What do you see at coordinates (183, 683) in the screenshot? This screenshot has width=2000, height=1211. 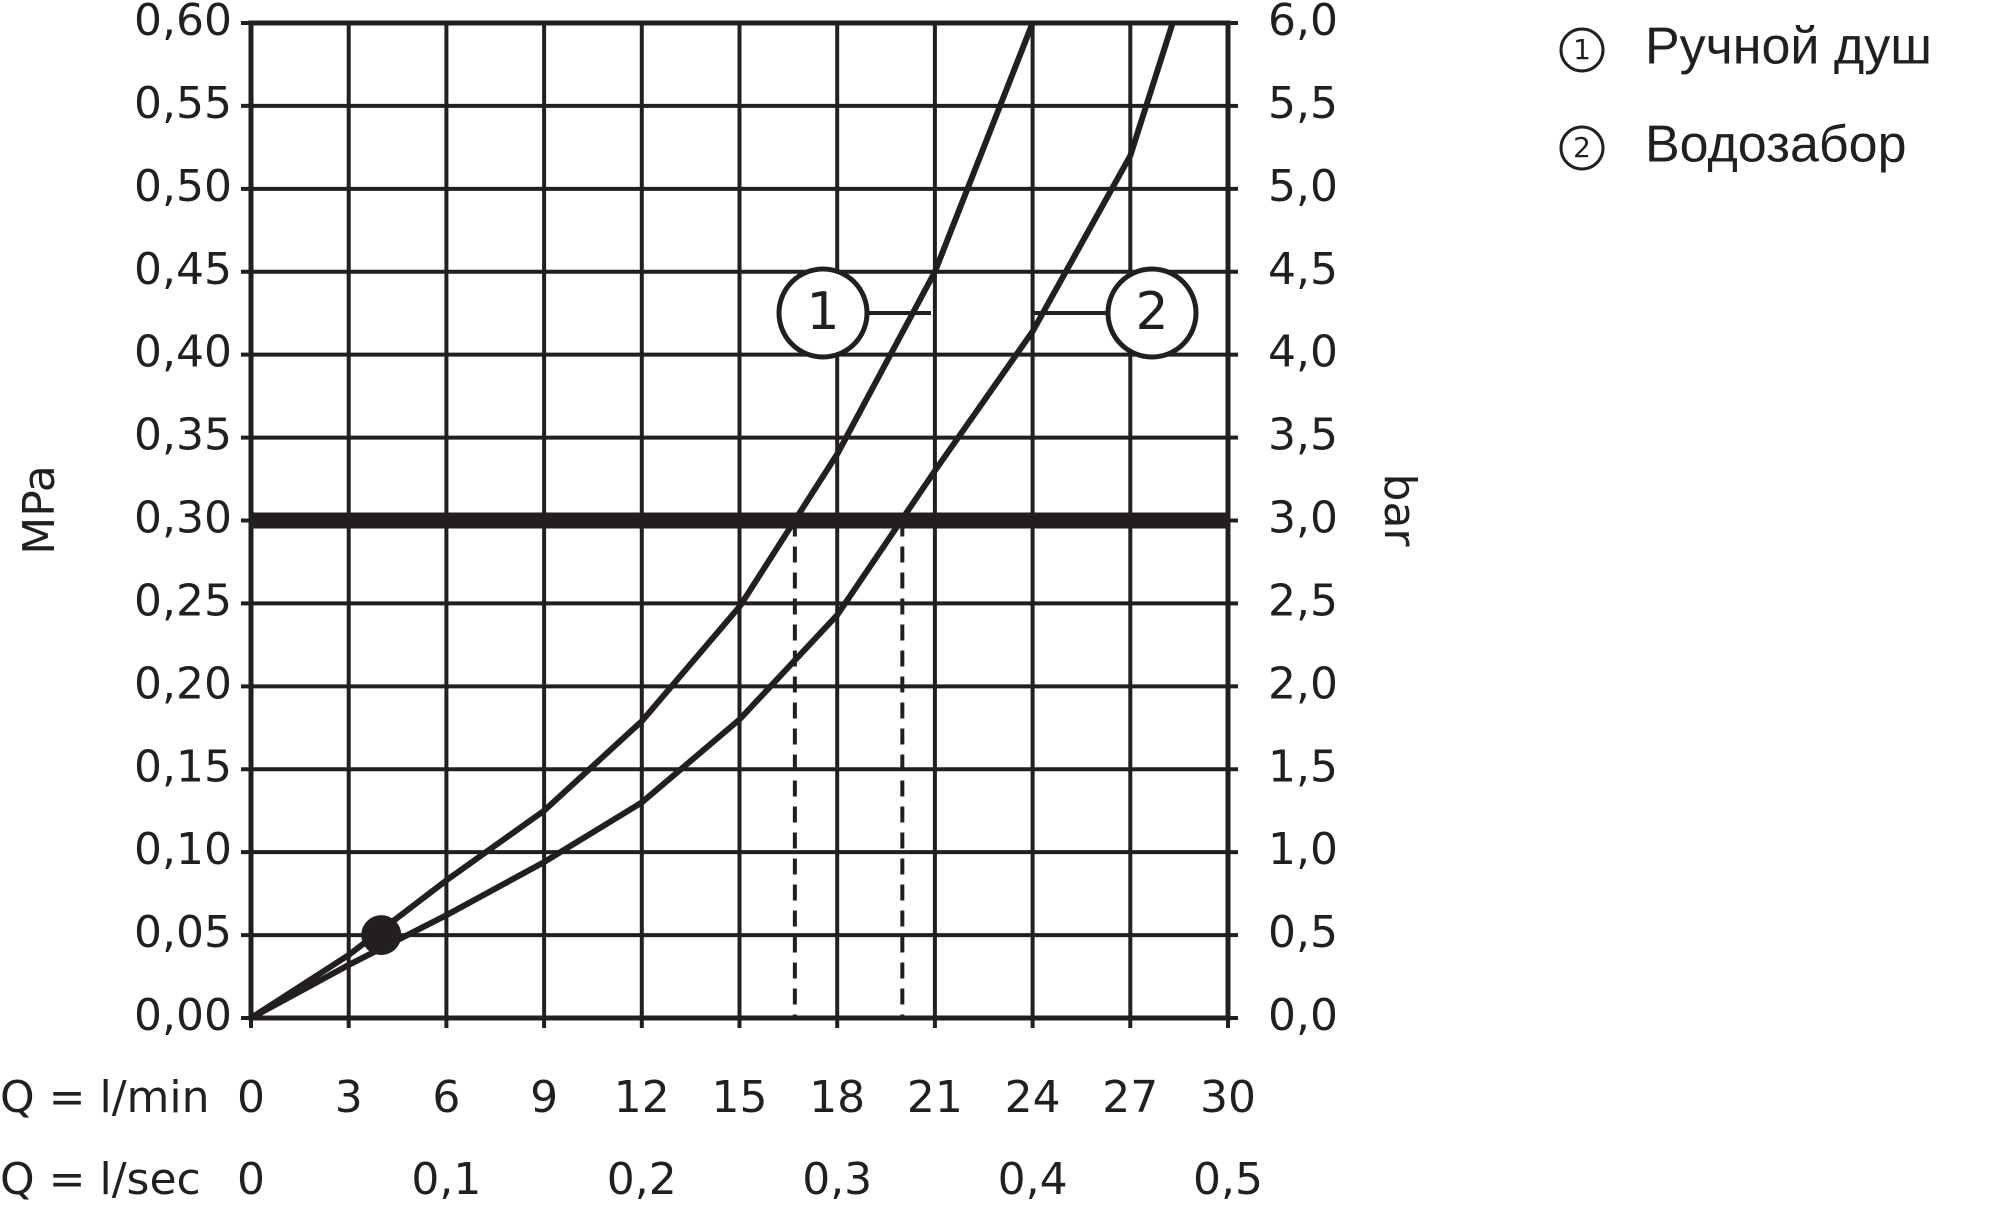 I see `y-tick-label: 0,20` at bounding box center [183, 683].